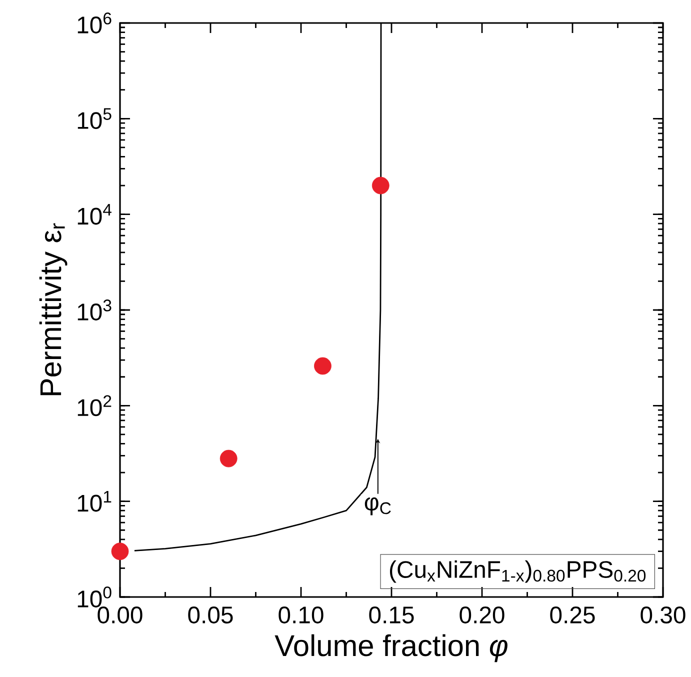  What do you see at coordinates (572, 615) in the screenshot?
I see `x-tick-label: 0.25` at bounding box center [572, 615].